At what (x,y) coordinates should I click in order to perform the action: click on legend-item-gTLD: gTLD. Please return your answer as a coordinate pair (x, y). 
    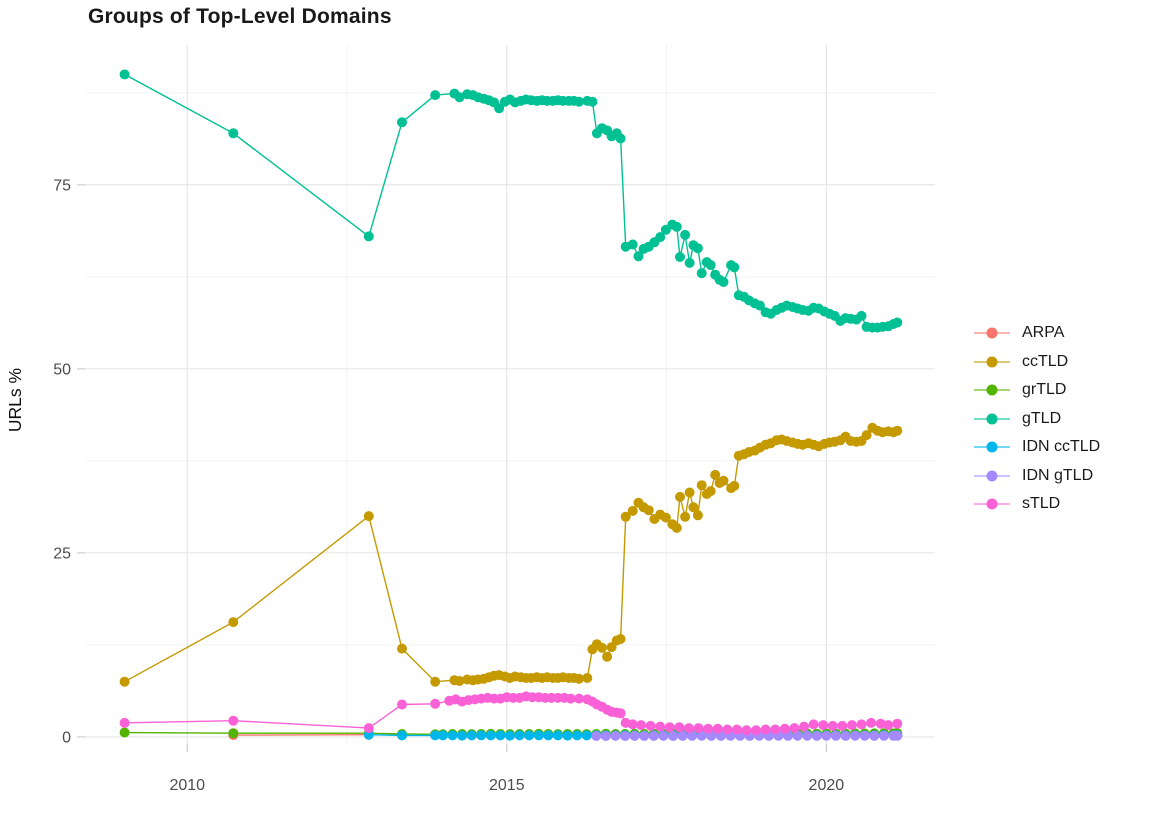
    Looking at the image, I should click on (1036, 419).